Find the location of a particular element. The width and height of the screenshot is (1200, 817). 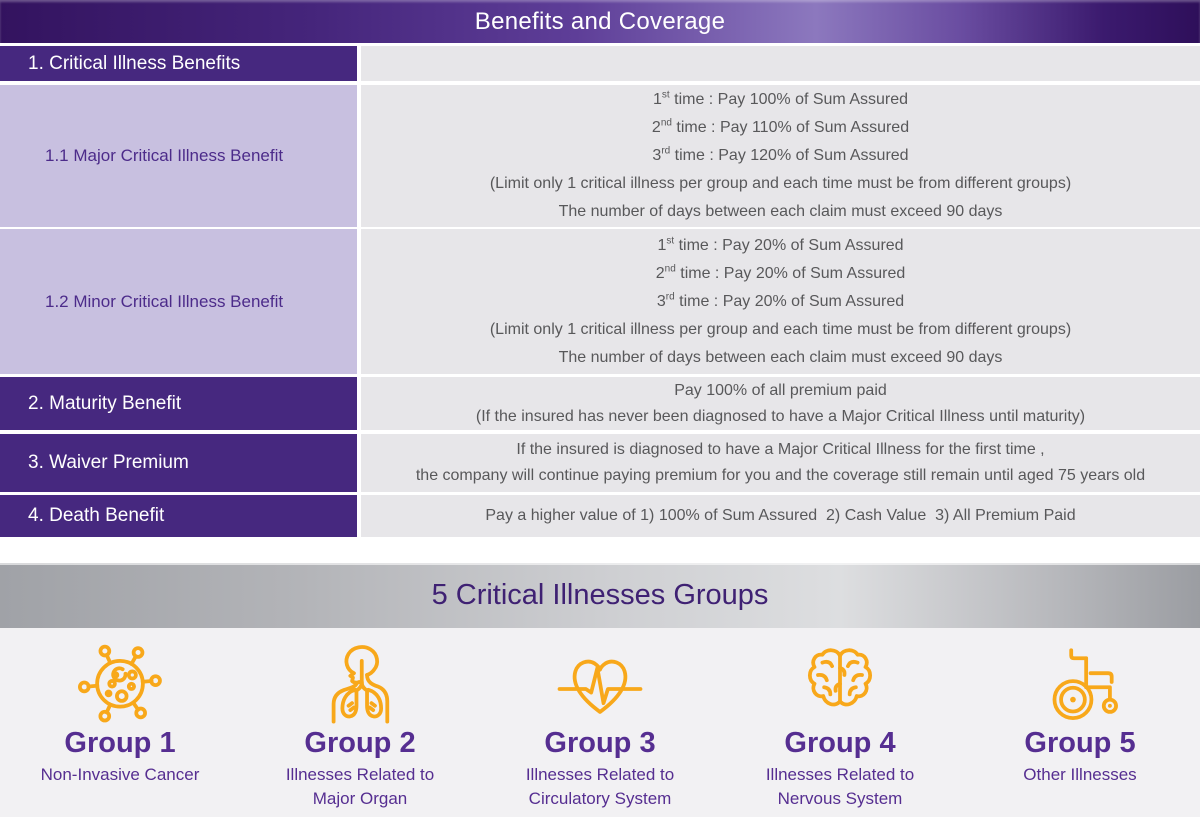

row-label: 3. Waiver Premium is located at coordinates (178, 463).